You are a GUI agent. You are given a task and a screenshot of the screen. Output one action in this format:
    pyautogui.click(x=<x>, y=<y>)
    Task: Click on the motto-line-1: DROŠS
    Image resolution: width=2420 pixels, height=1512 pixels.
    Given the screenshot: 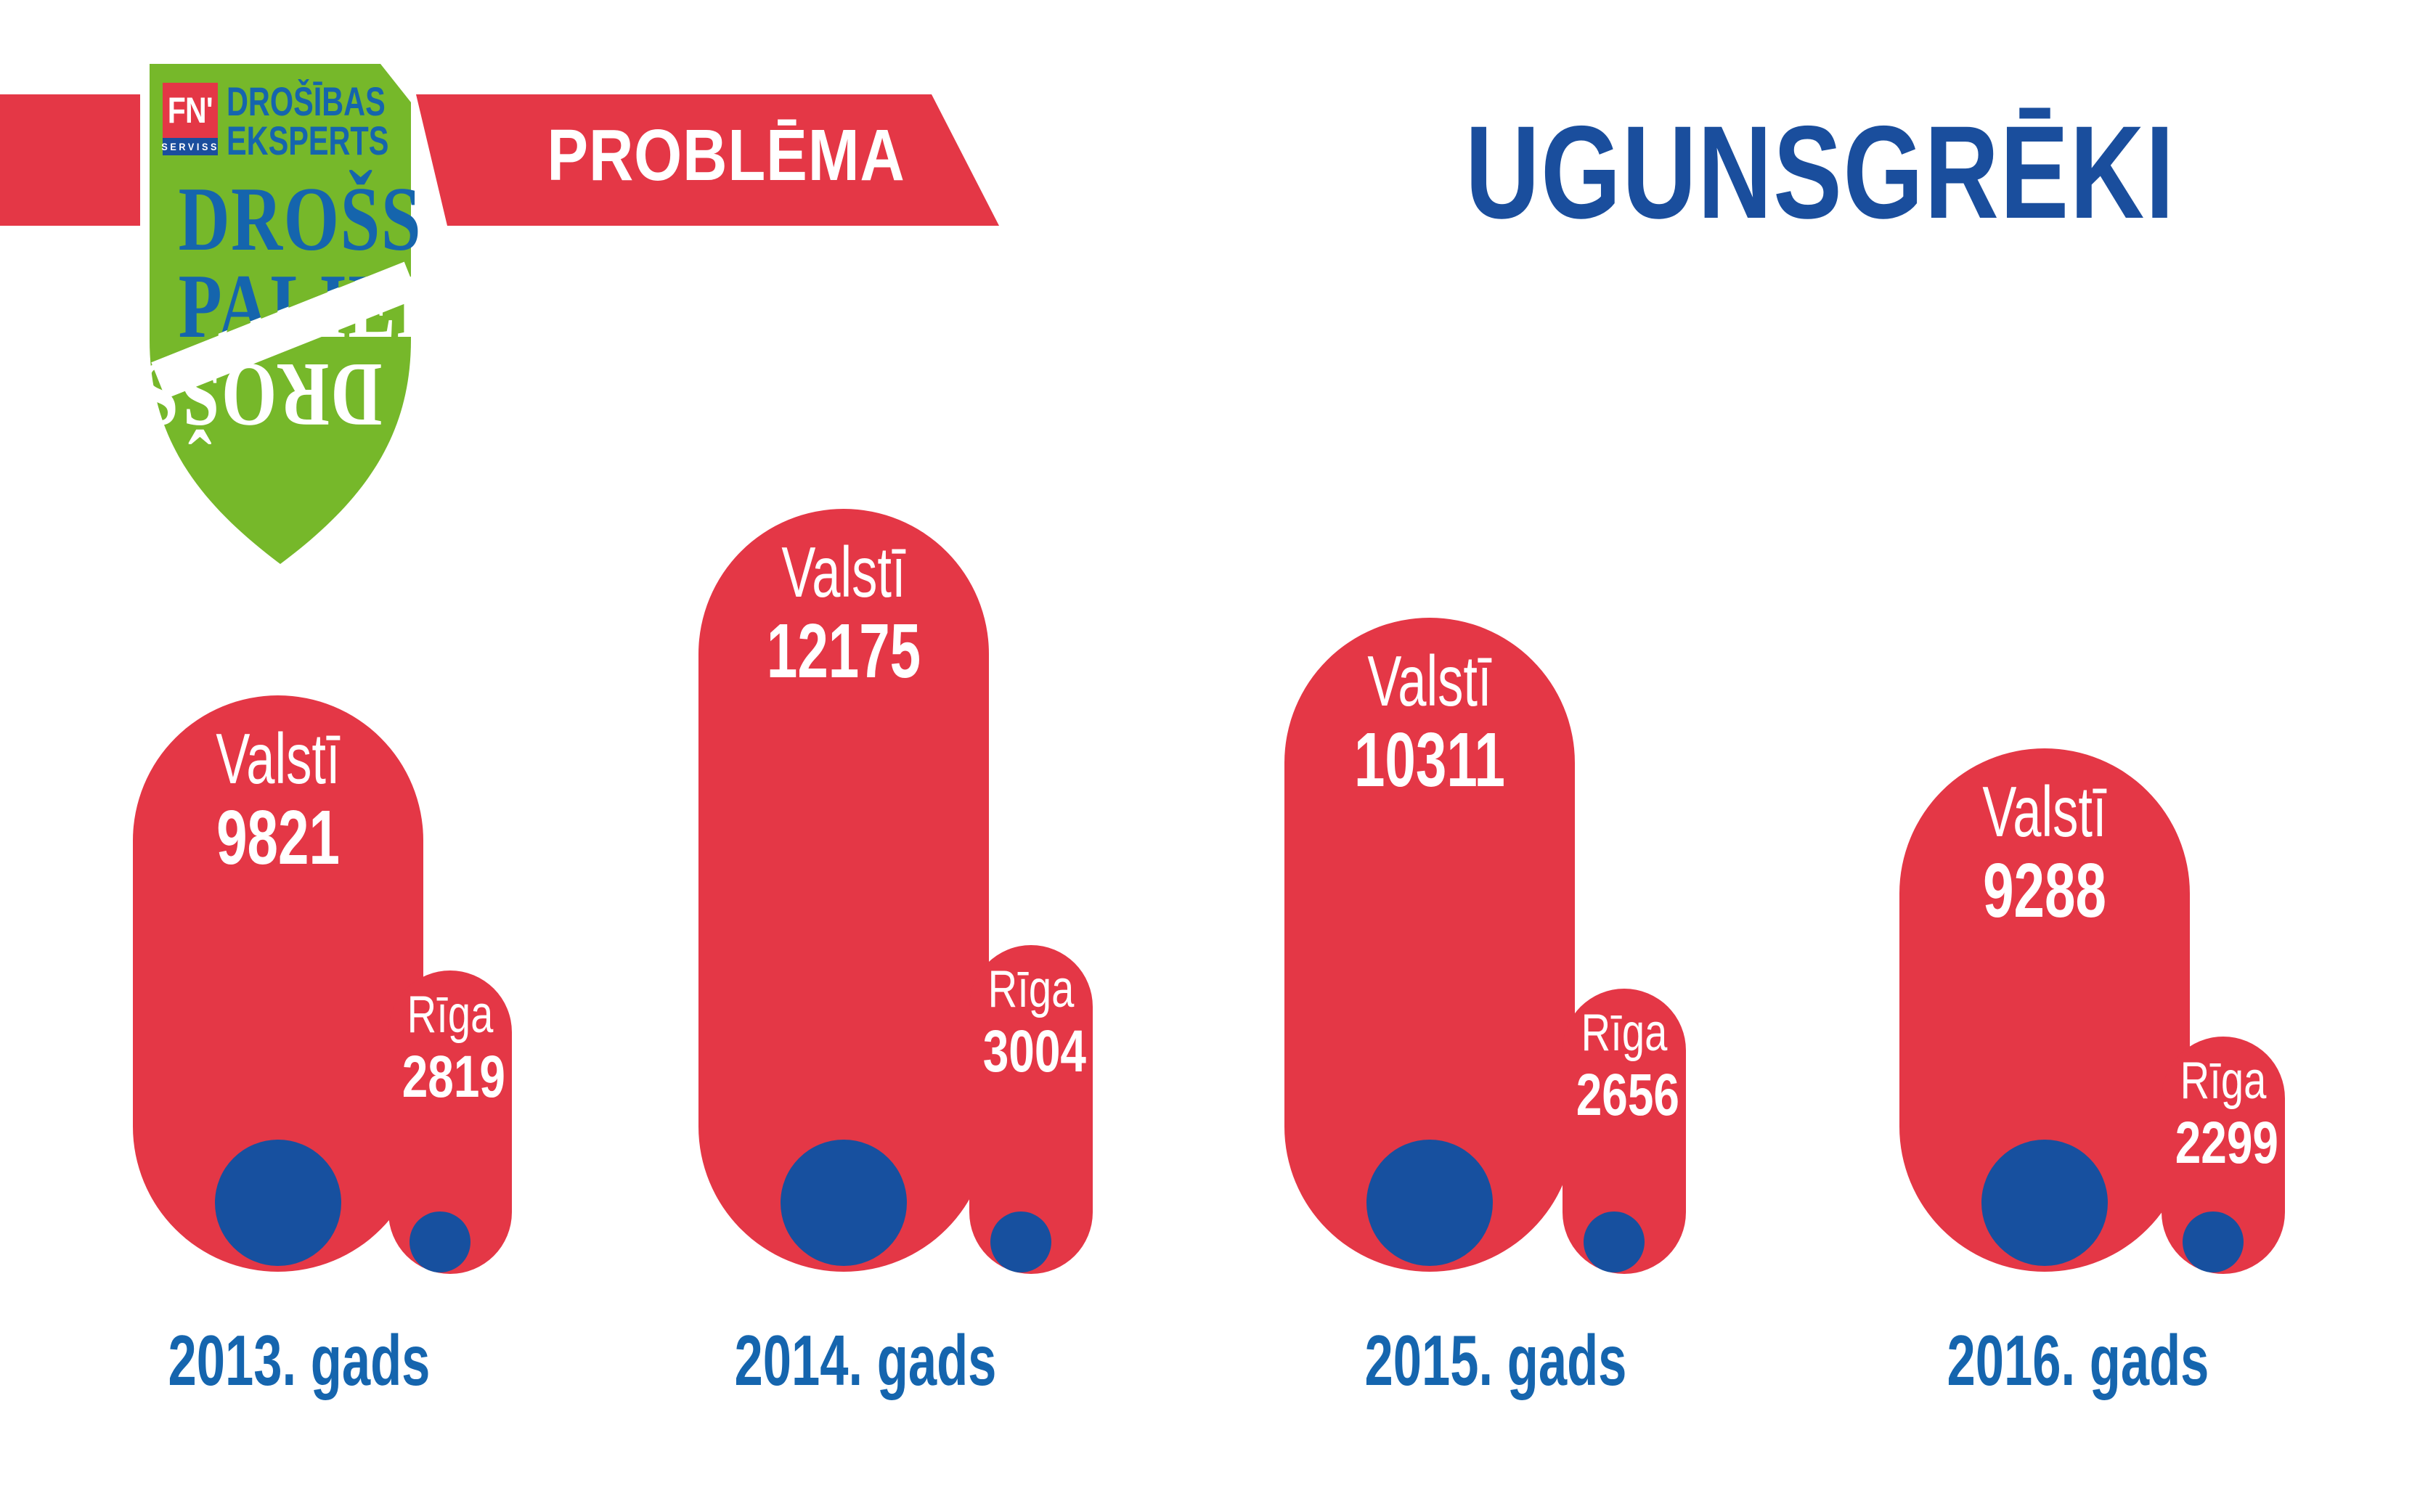 What is the action you would take?
    pyautogui.click(x=300, y=219)
    